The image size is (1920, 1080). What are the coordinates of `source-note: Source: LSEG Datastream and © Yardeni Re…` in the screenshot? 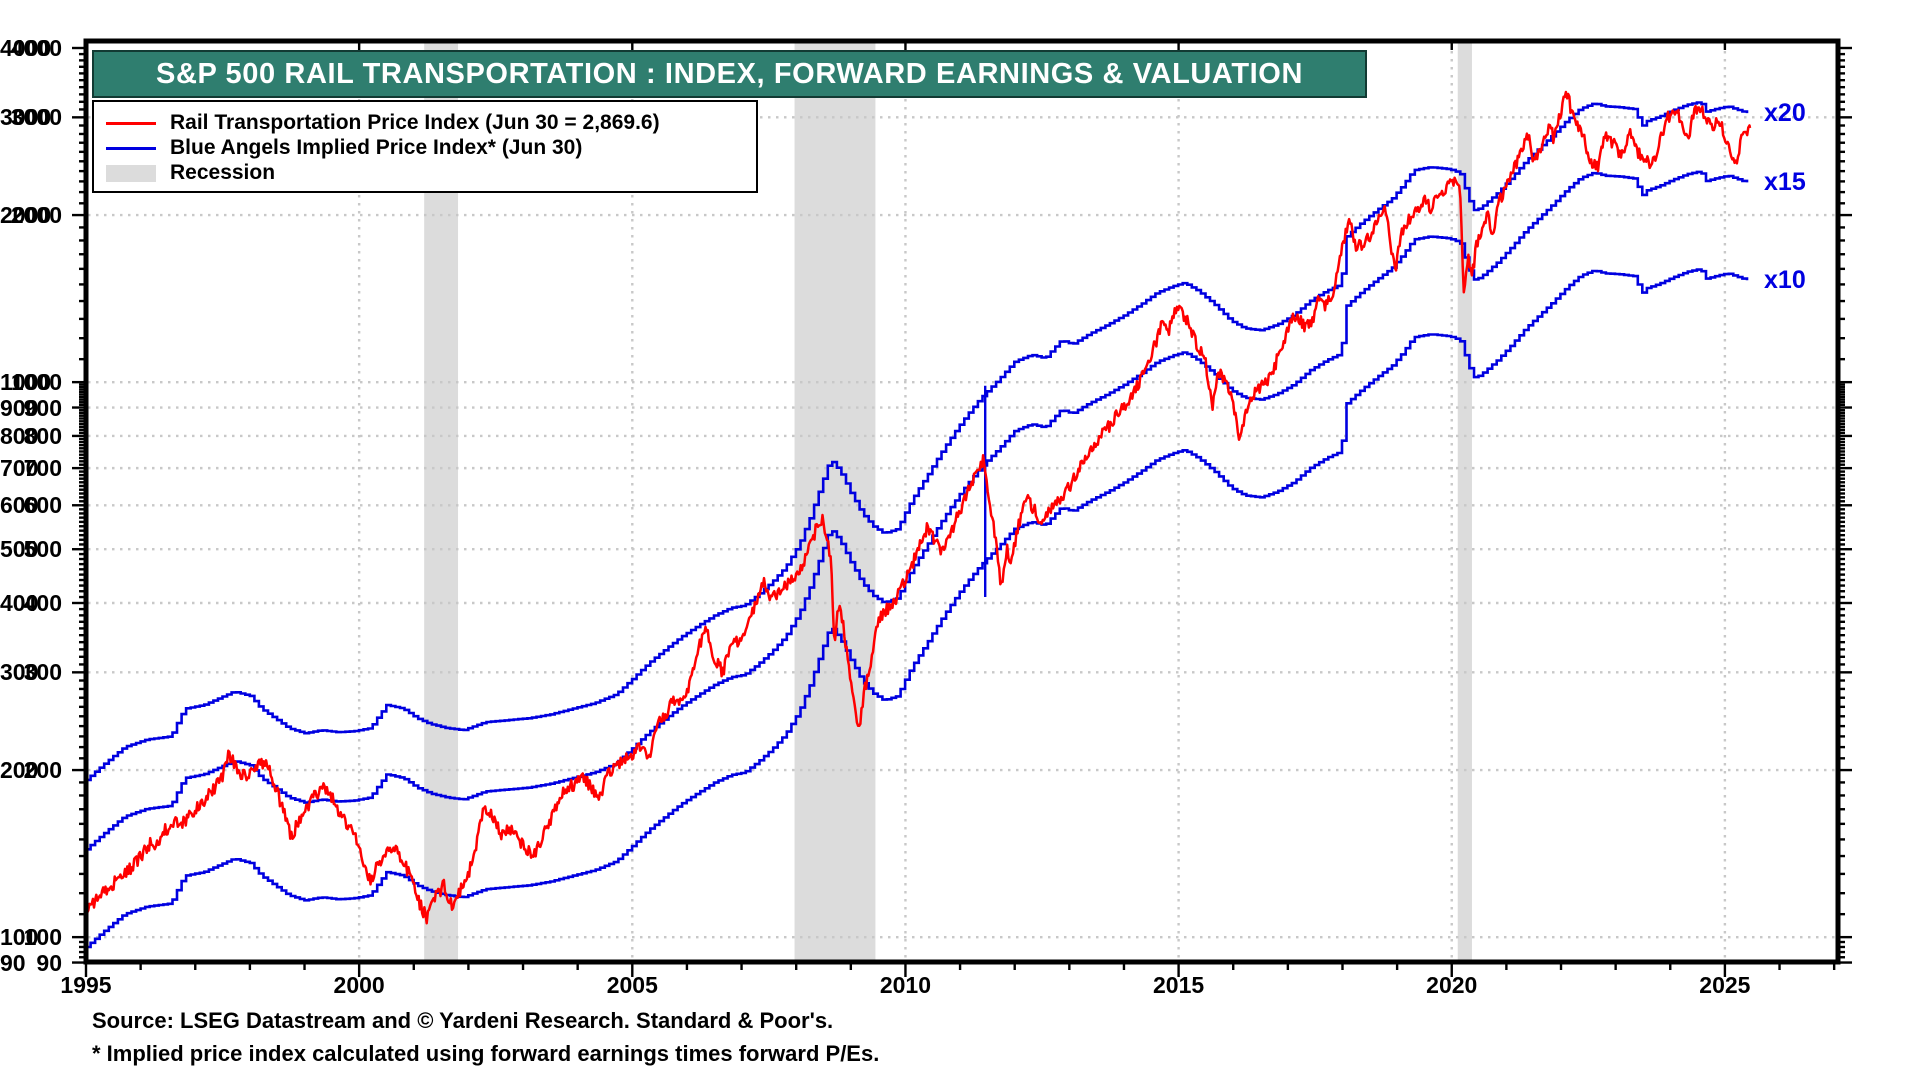 It's located at (463, 1020).